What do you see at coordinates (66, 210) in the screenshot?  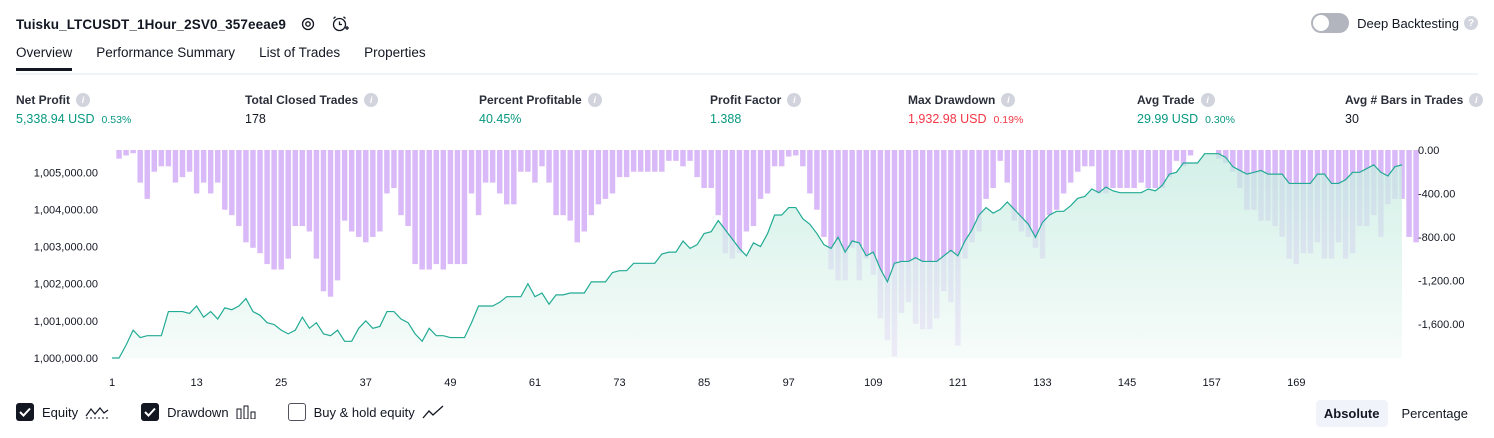 I see `y-left-tick-label: 1,004,000.00` at bounding box center [66, 210].